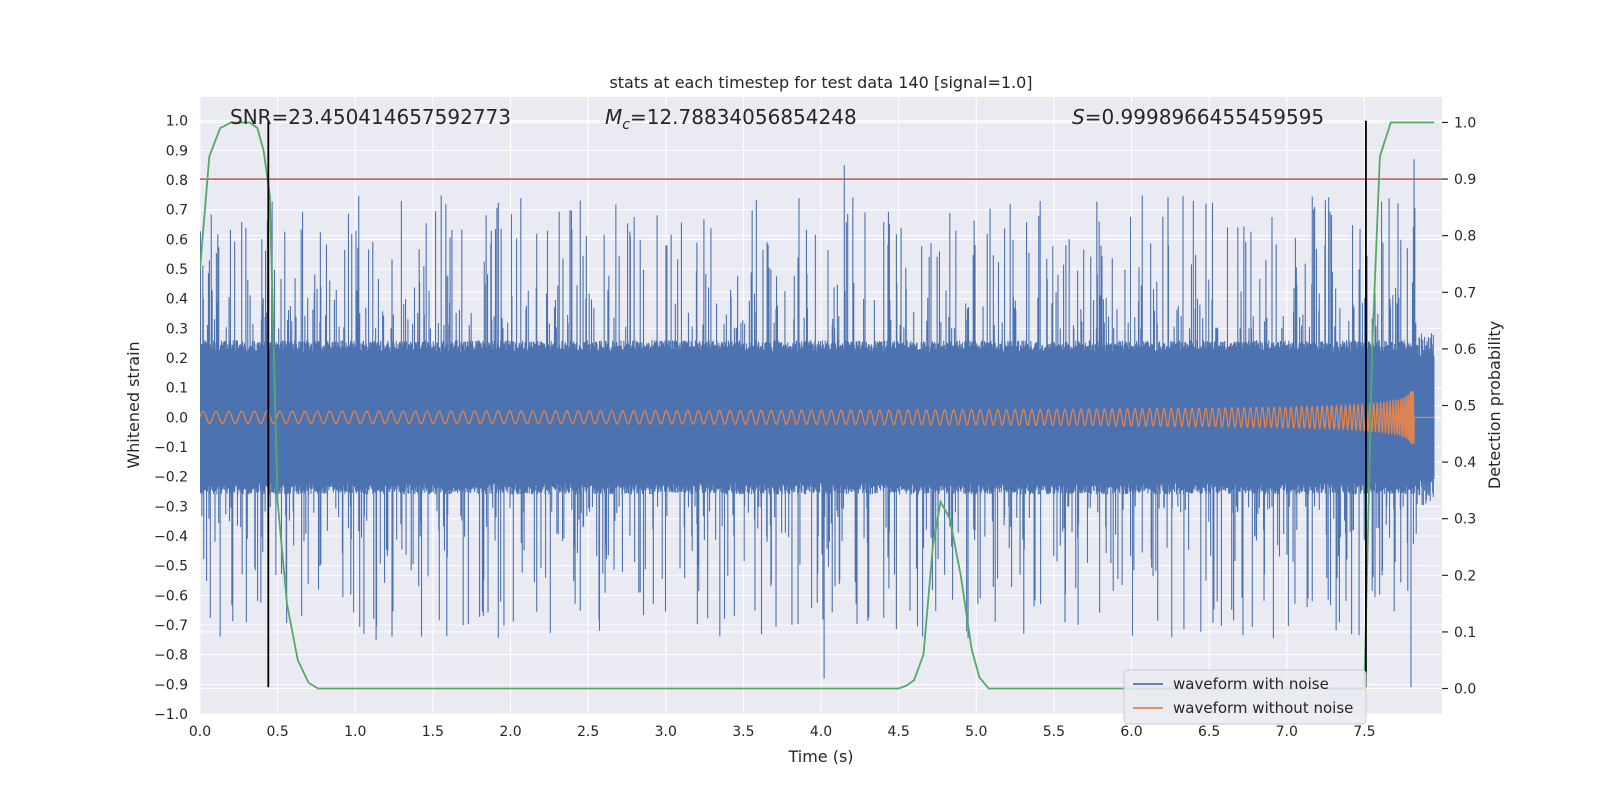 The image size is (1600, 800). What do you see at coordinates (743, 117) in the screenshot?
I see `chirp-mass-value: =12.78834056854248` at bounding box center [743, 117].